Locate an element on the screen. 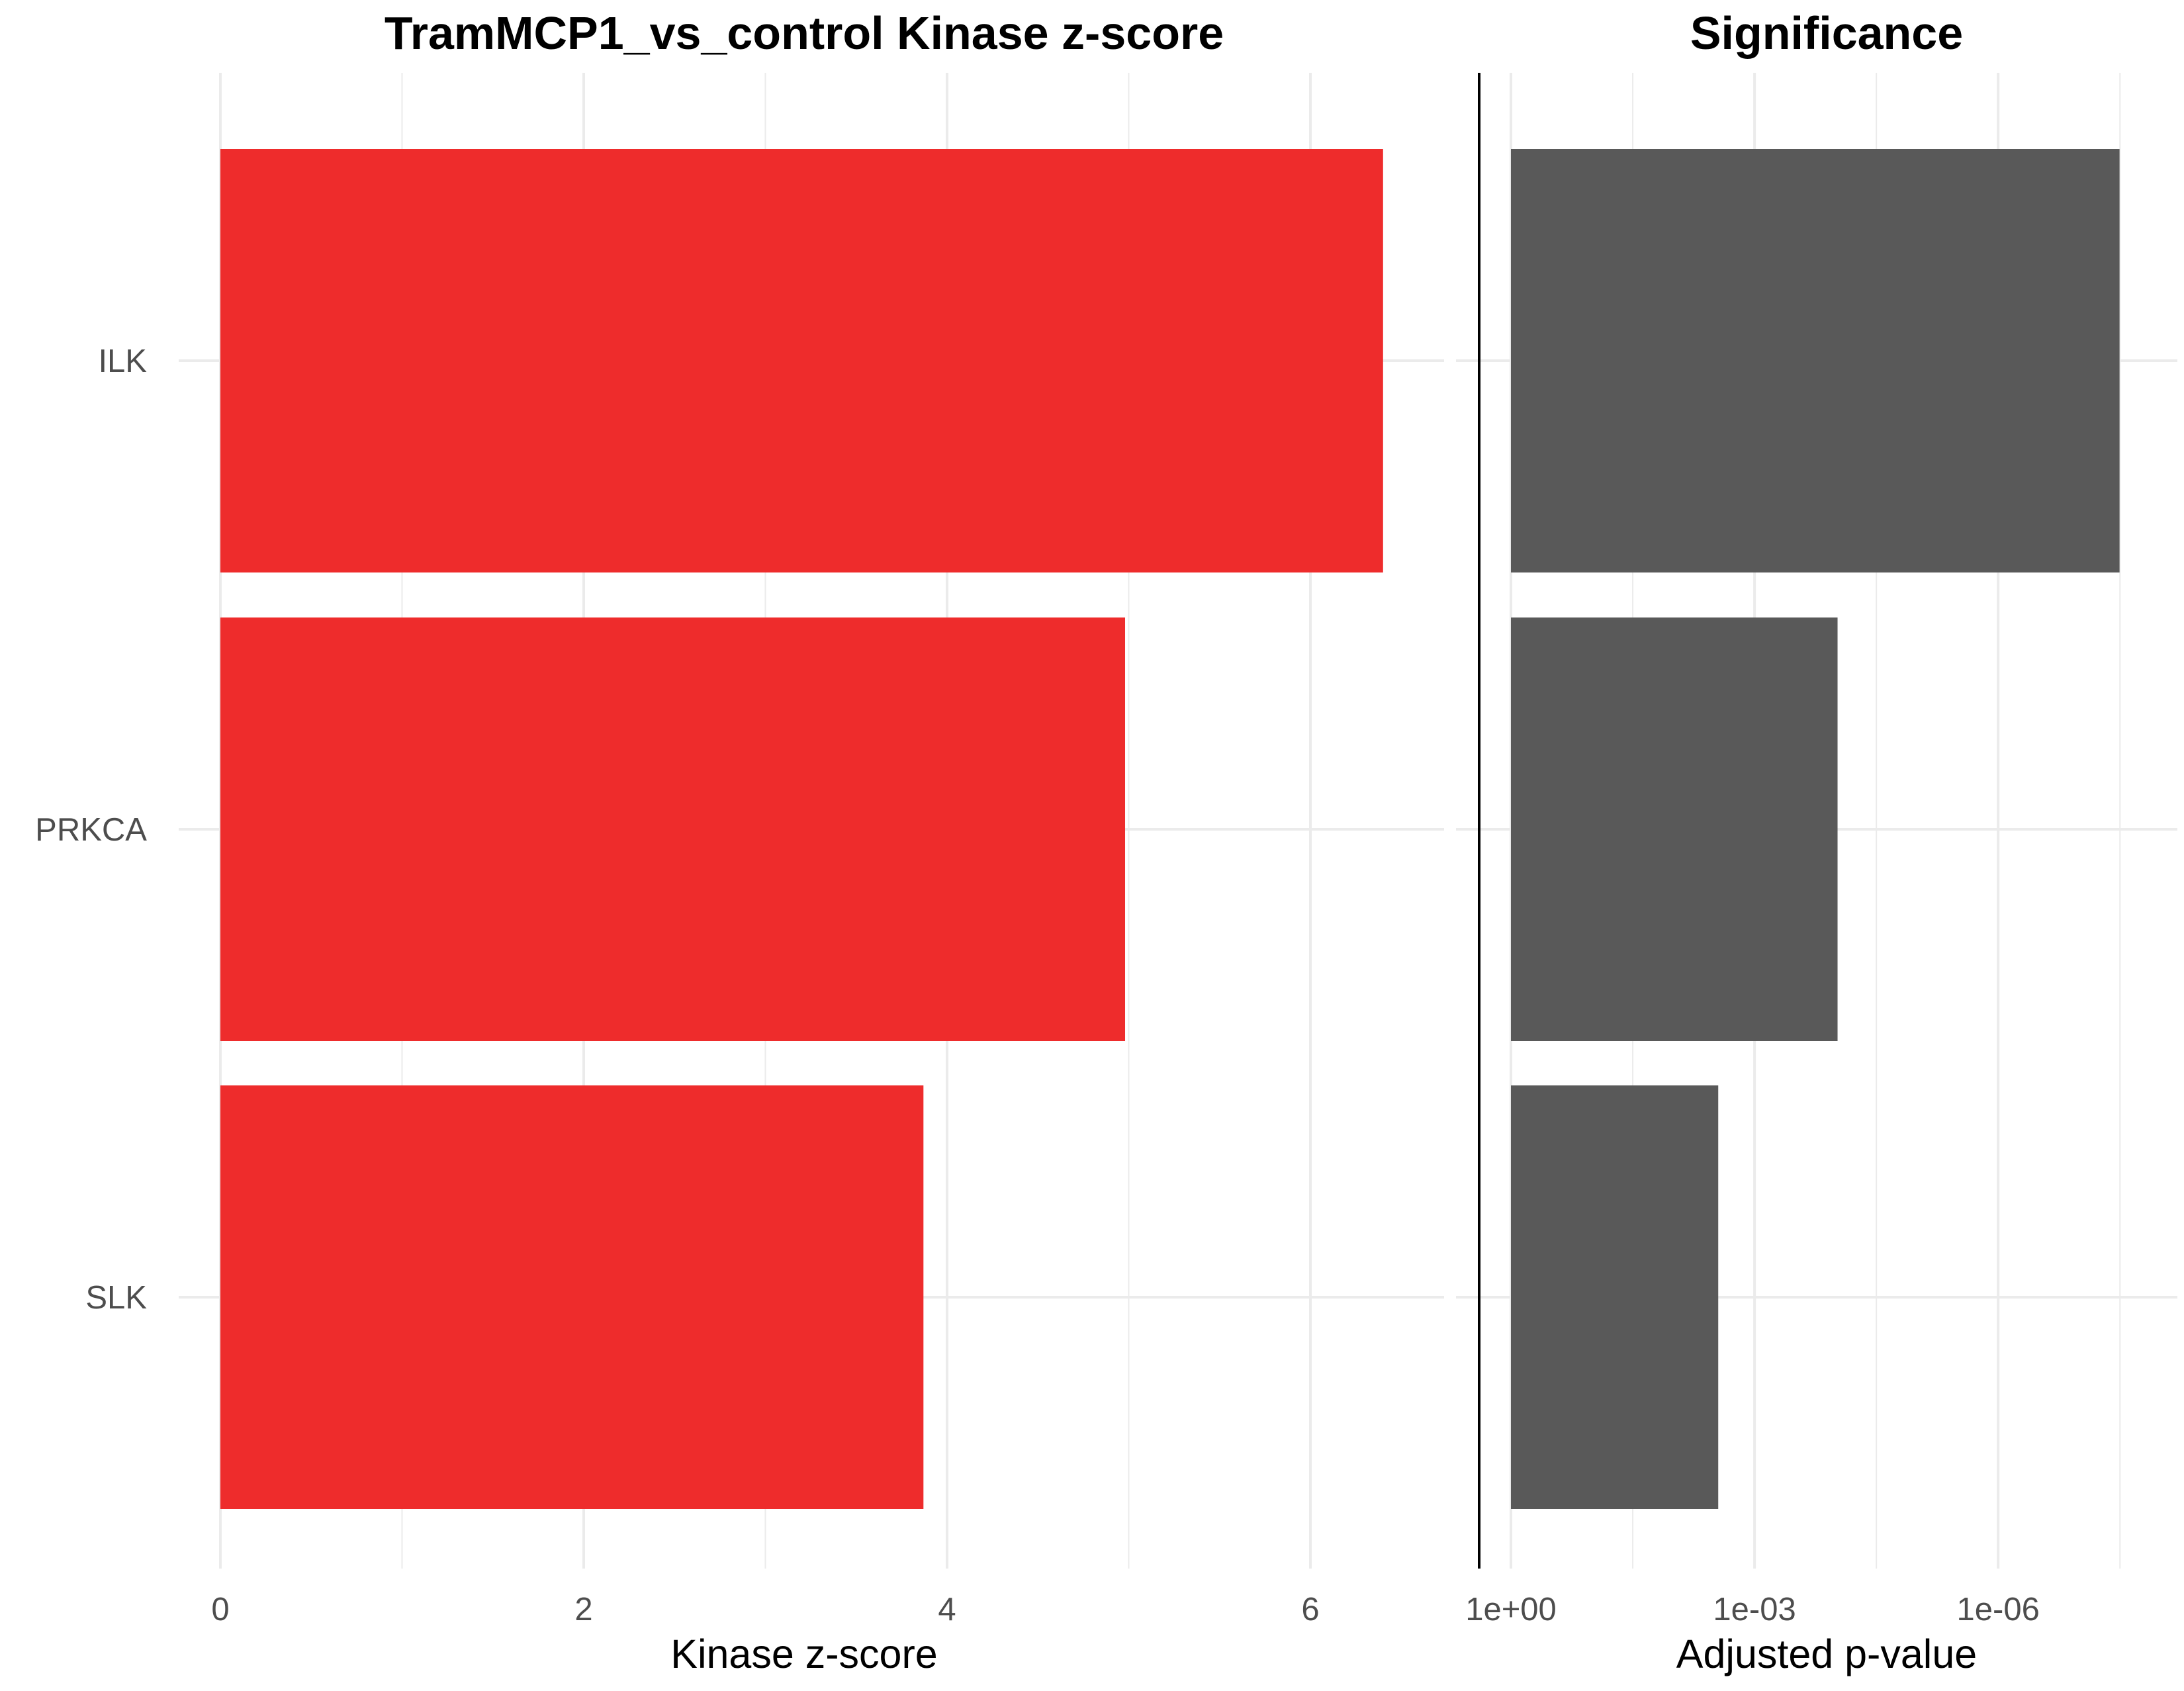  zscore-axis-title: Kinase z-score is located at coordinates (803, 1654).